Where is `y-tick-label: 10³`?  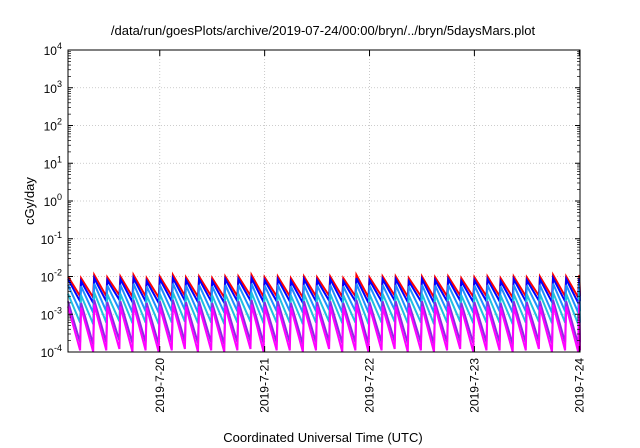
y-tick-label: 10³ is located at coordinates (53, 87).